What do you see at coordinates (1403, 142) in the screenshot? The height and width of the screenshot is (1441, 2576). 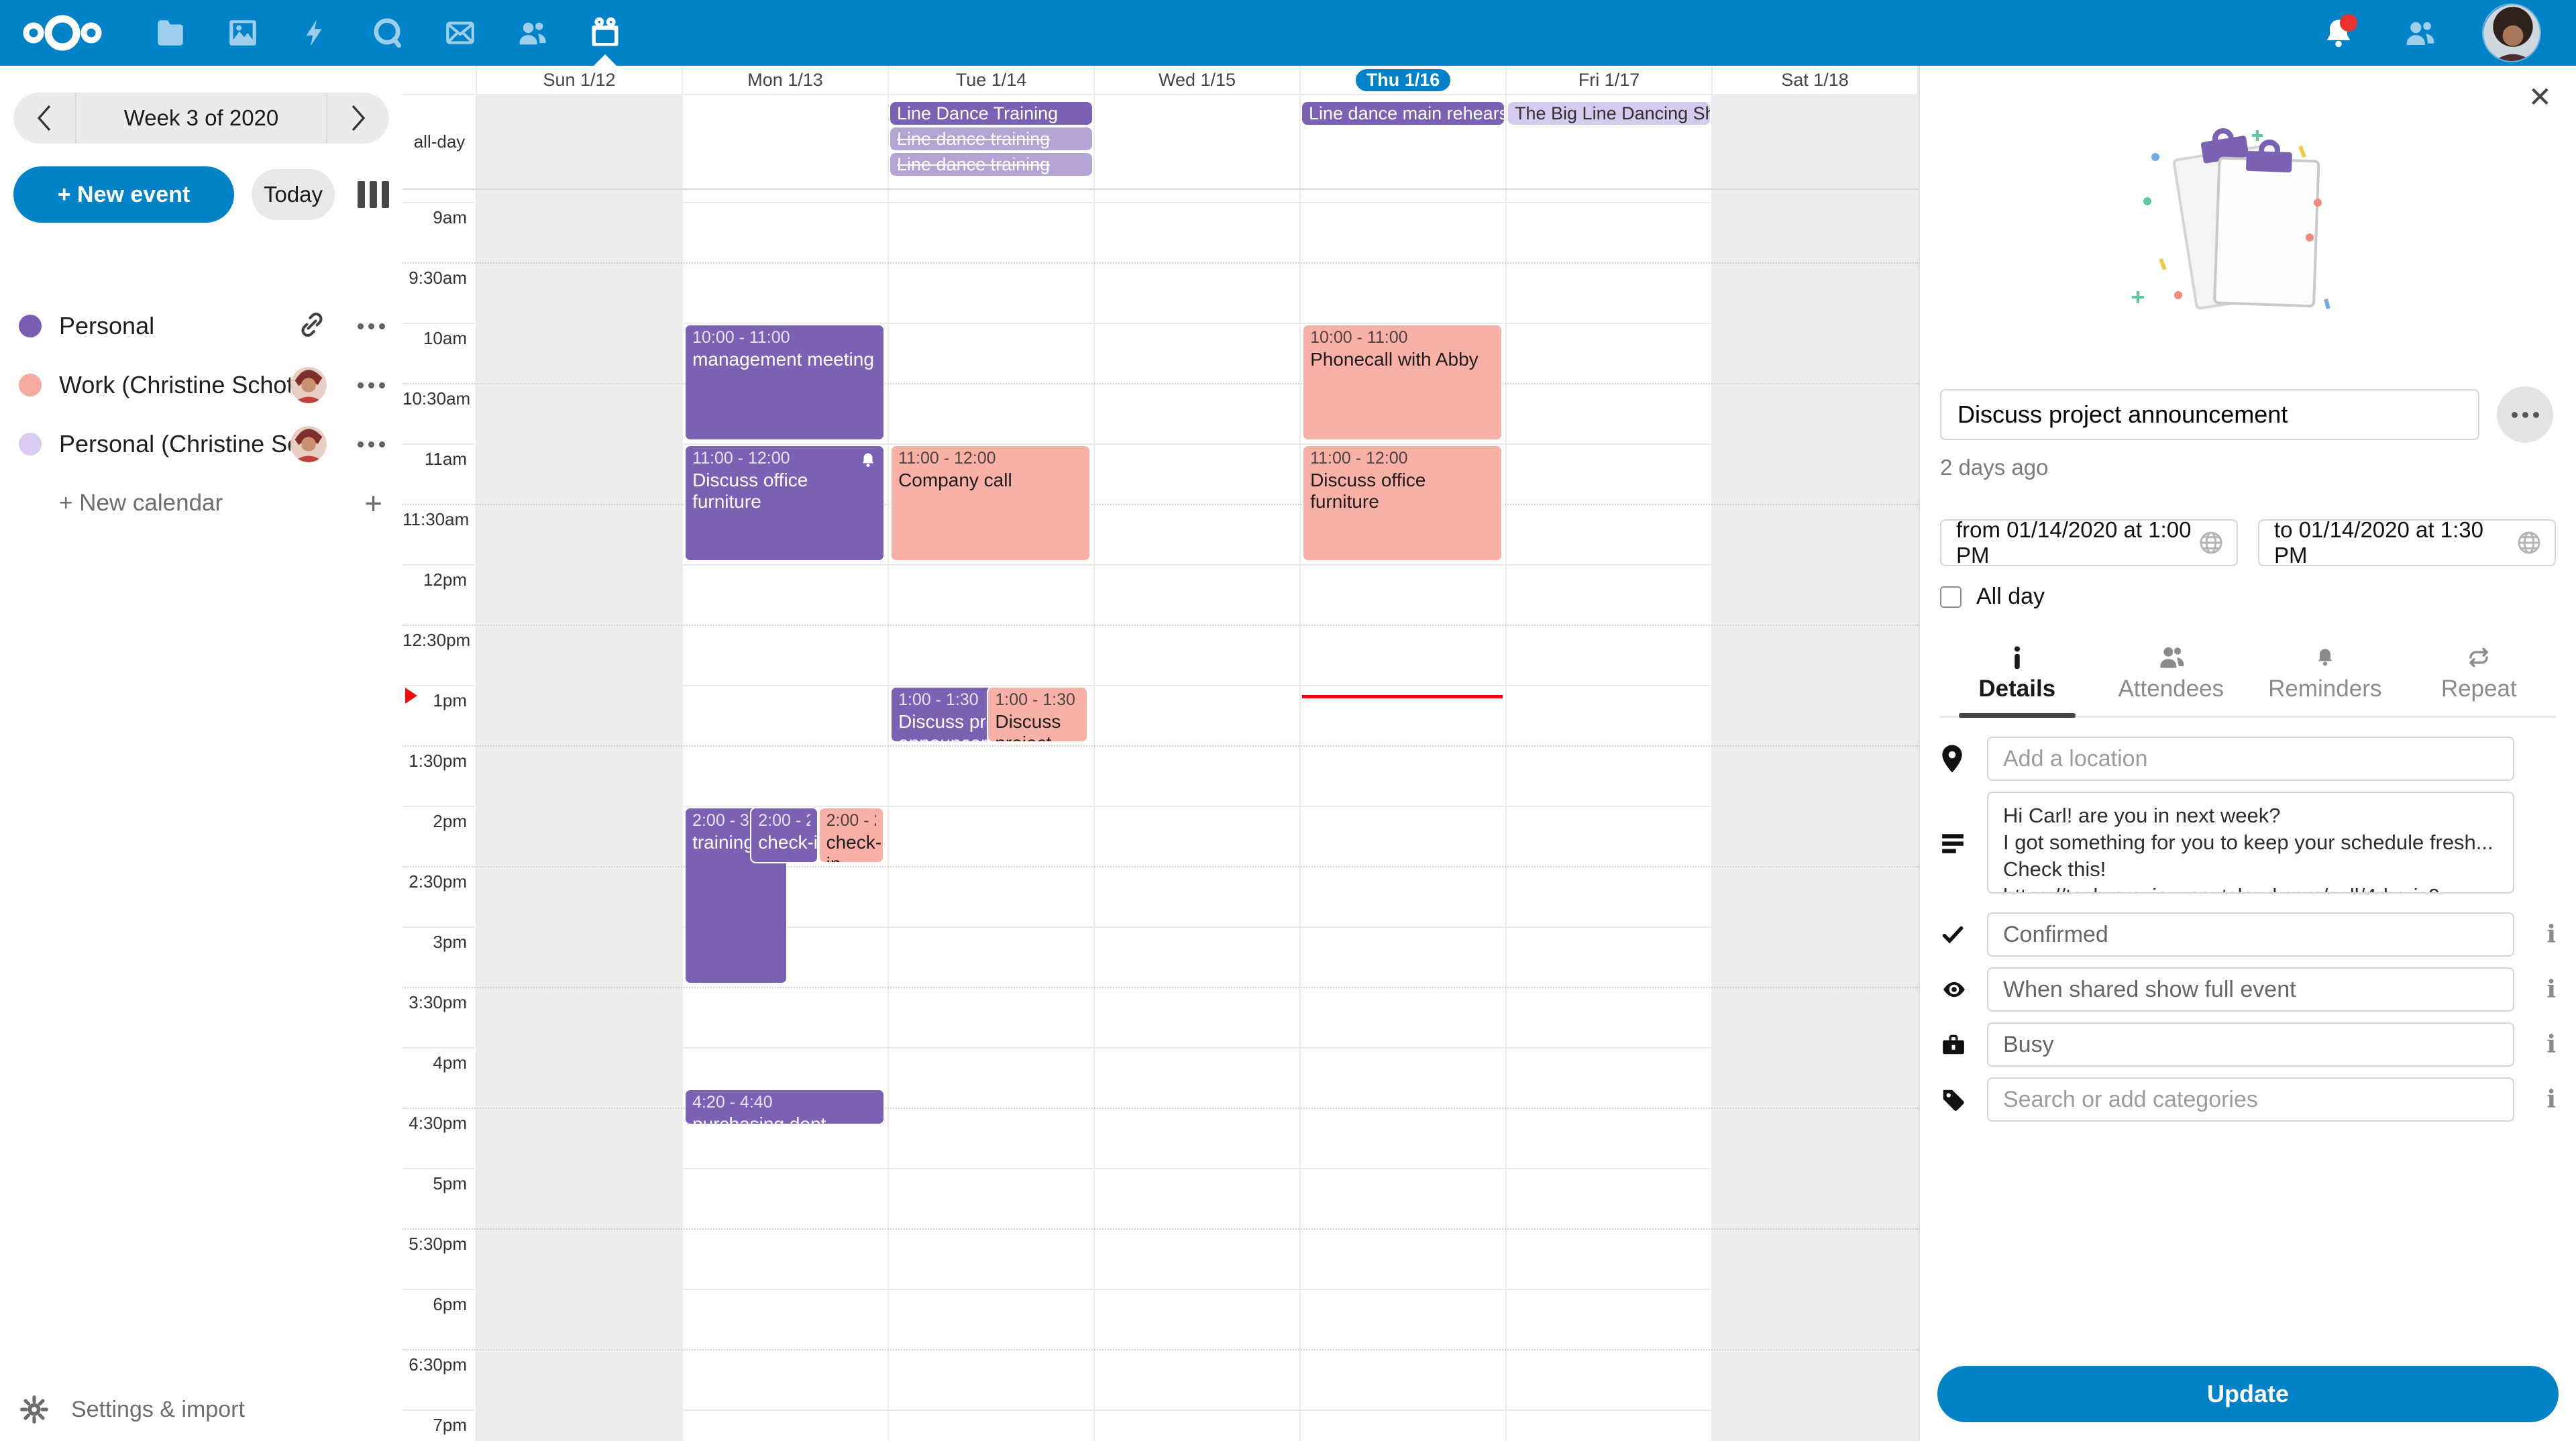 I see `all-day-cell: Line dance main rehearsal` at bounding box center [1403, 142].